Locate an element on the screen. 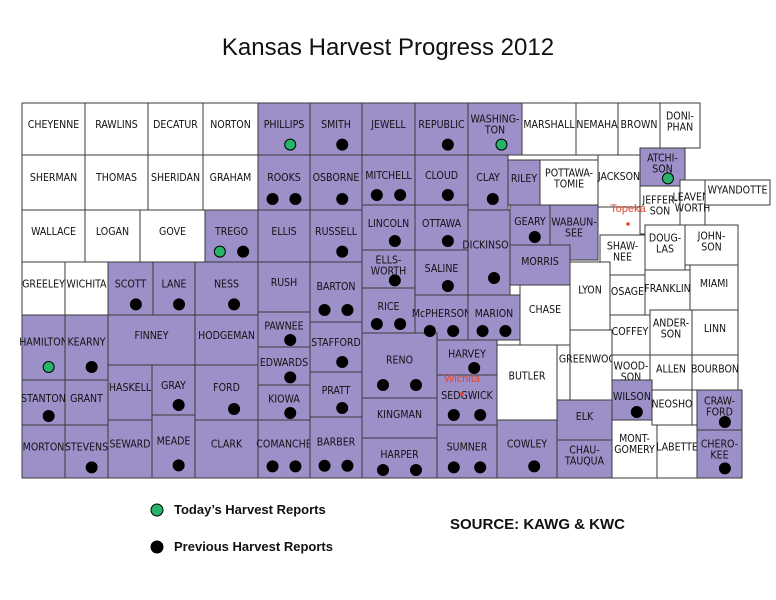  legend-swatch is located at coordinates (157, 547).